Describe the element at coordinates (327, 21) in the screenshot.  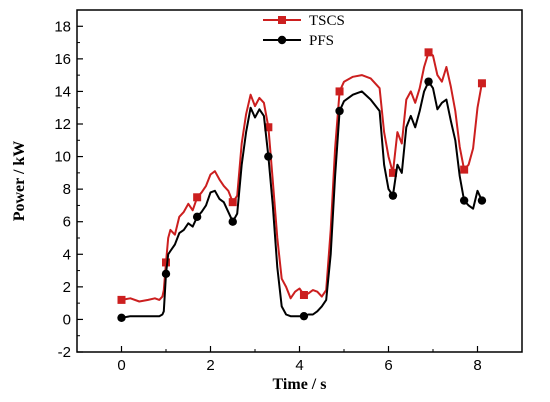
I see `legend-label: TSCS` at that location.